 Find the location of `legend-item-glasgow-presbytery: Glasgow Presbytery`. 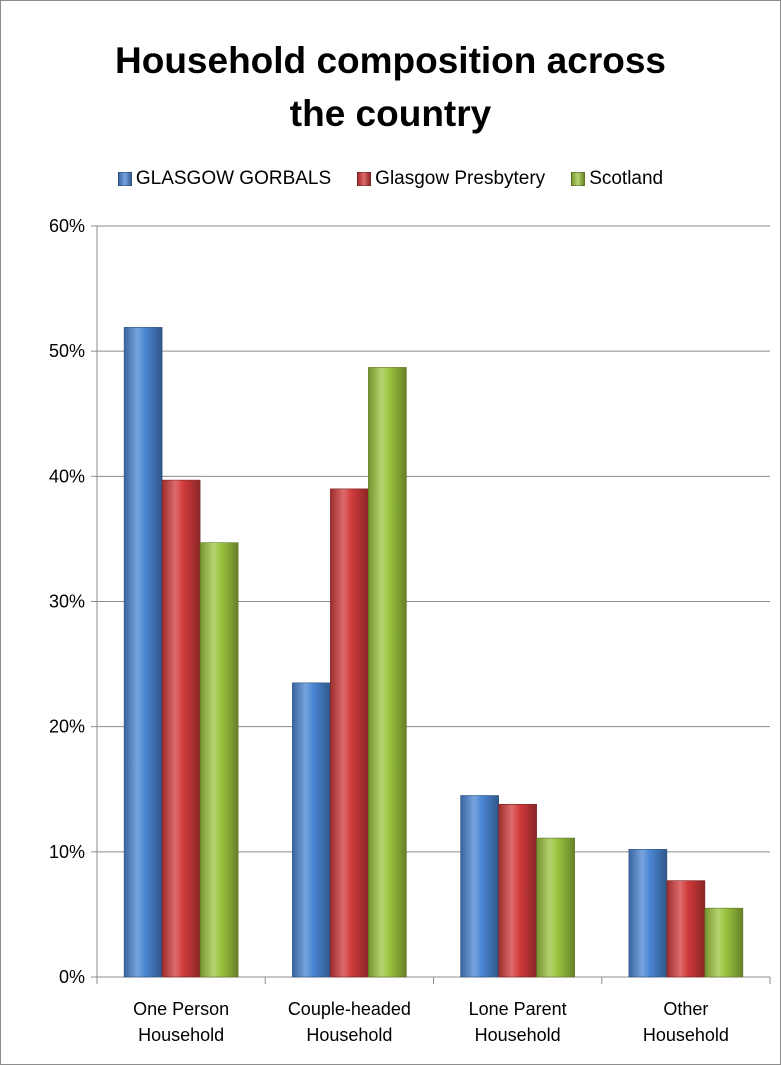

legend-item-glasgow-presbytery: Glasgow Presbytery is located at coordinates (451, 179).